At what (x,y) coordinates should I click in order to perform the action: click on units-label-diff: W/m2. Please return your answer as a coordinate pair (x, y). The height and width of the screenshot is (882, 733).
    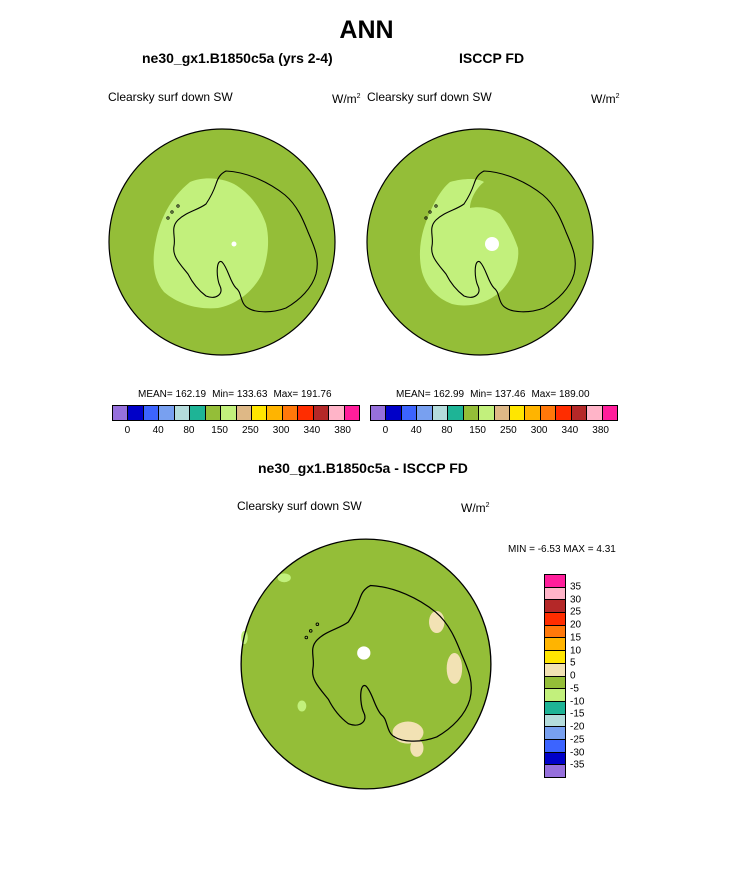
    Looking at the image, I should click on (475, 508).